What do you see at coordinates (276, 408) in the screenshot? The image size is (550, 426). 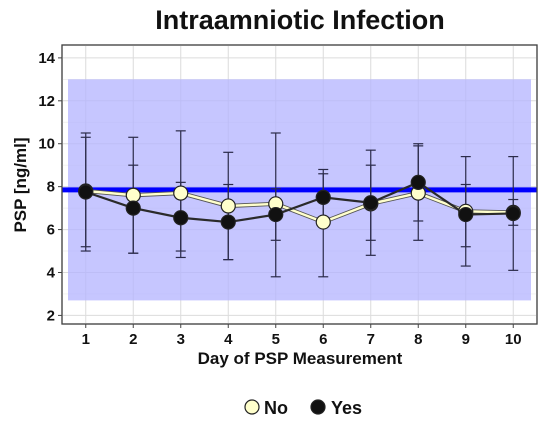 I see `legend-label-no: No` at bounding box center [276, 408].